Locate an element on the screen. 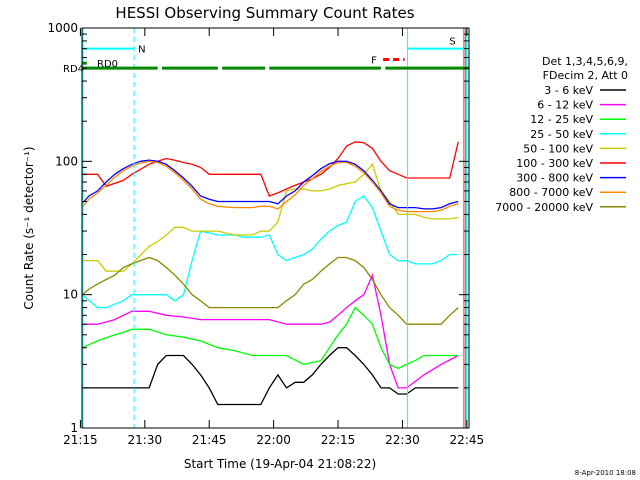  x-tick-label-6: 22:45 is located at coordinates (467, 440).